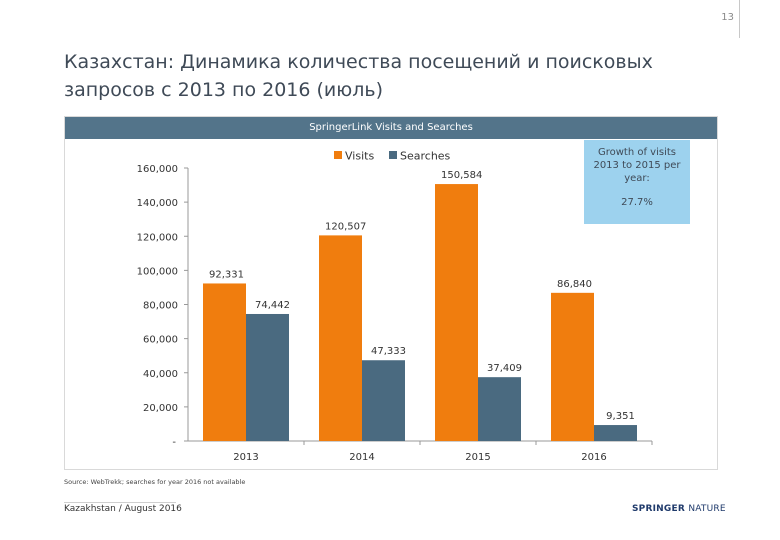 The height and width of the screenshot is (540, 780). Describe the element at coordinates (174, 442) in the screenshot. I see `y-tick-label: -` at that location.